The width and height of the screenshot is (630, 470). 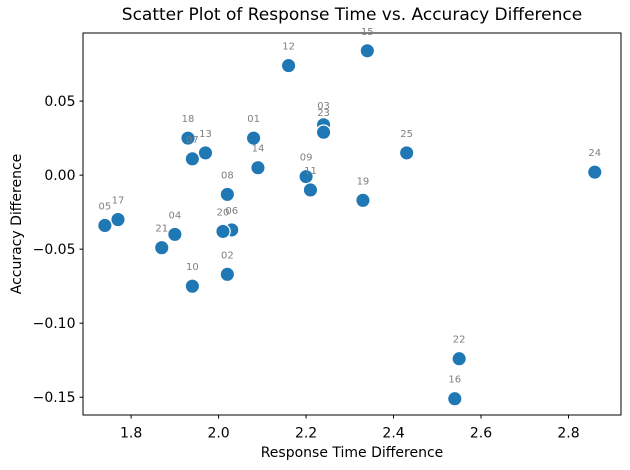 What do you see at coordinates (54, 398) in the screenshot?
I see `y-tick-label: −0.15` at bounding box center [54, 398].